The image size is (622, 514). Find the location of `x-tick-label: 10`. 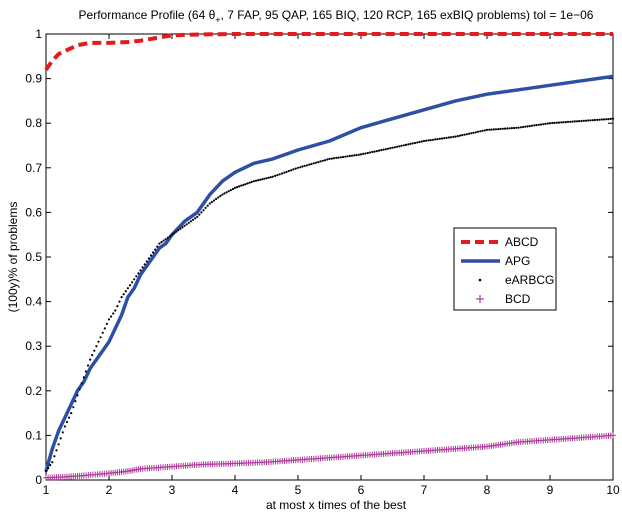

x-tick-label: 10 is located at coordinates (613, 490).